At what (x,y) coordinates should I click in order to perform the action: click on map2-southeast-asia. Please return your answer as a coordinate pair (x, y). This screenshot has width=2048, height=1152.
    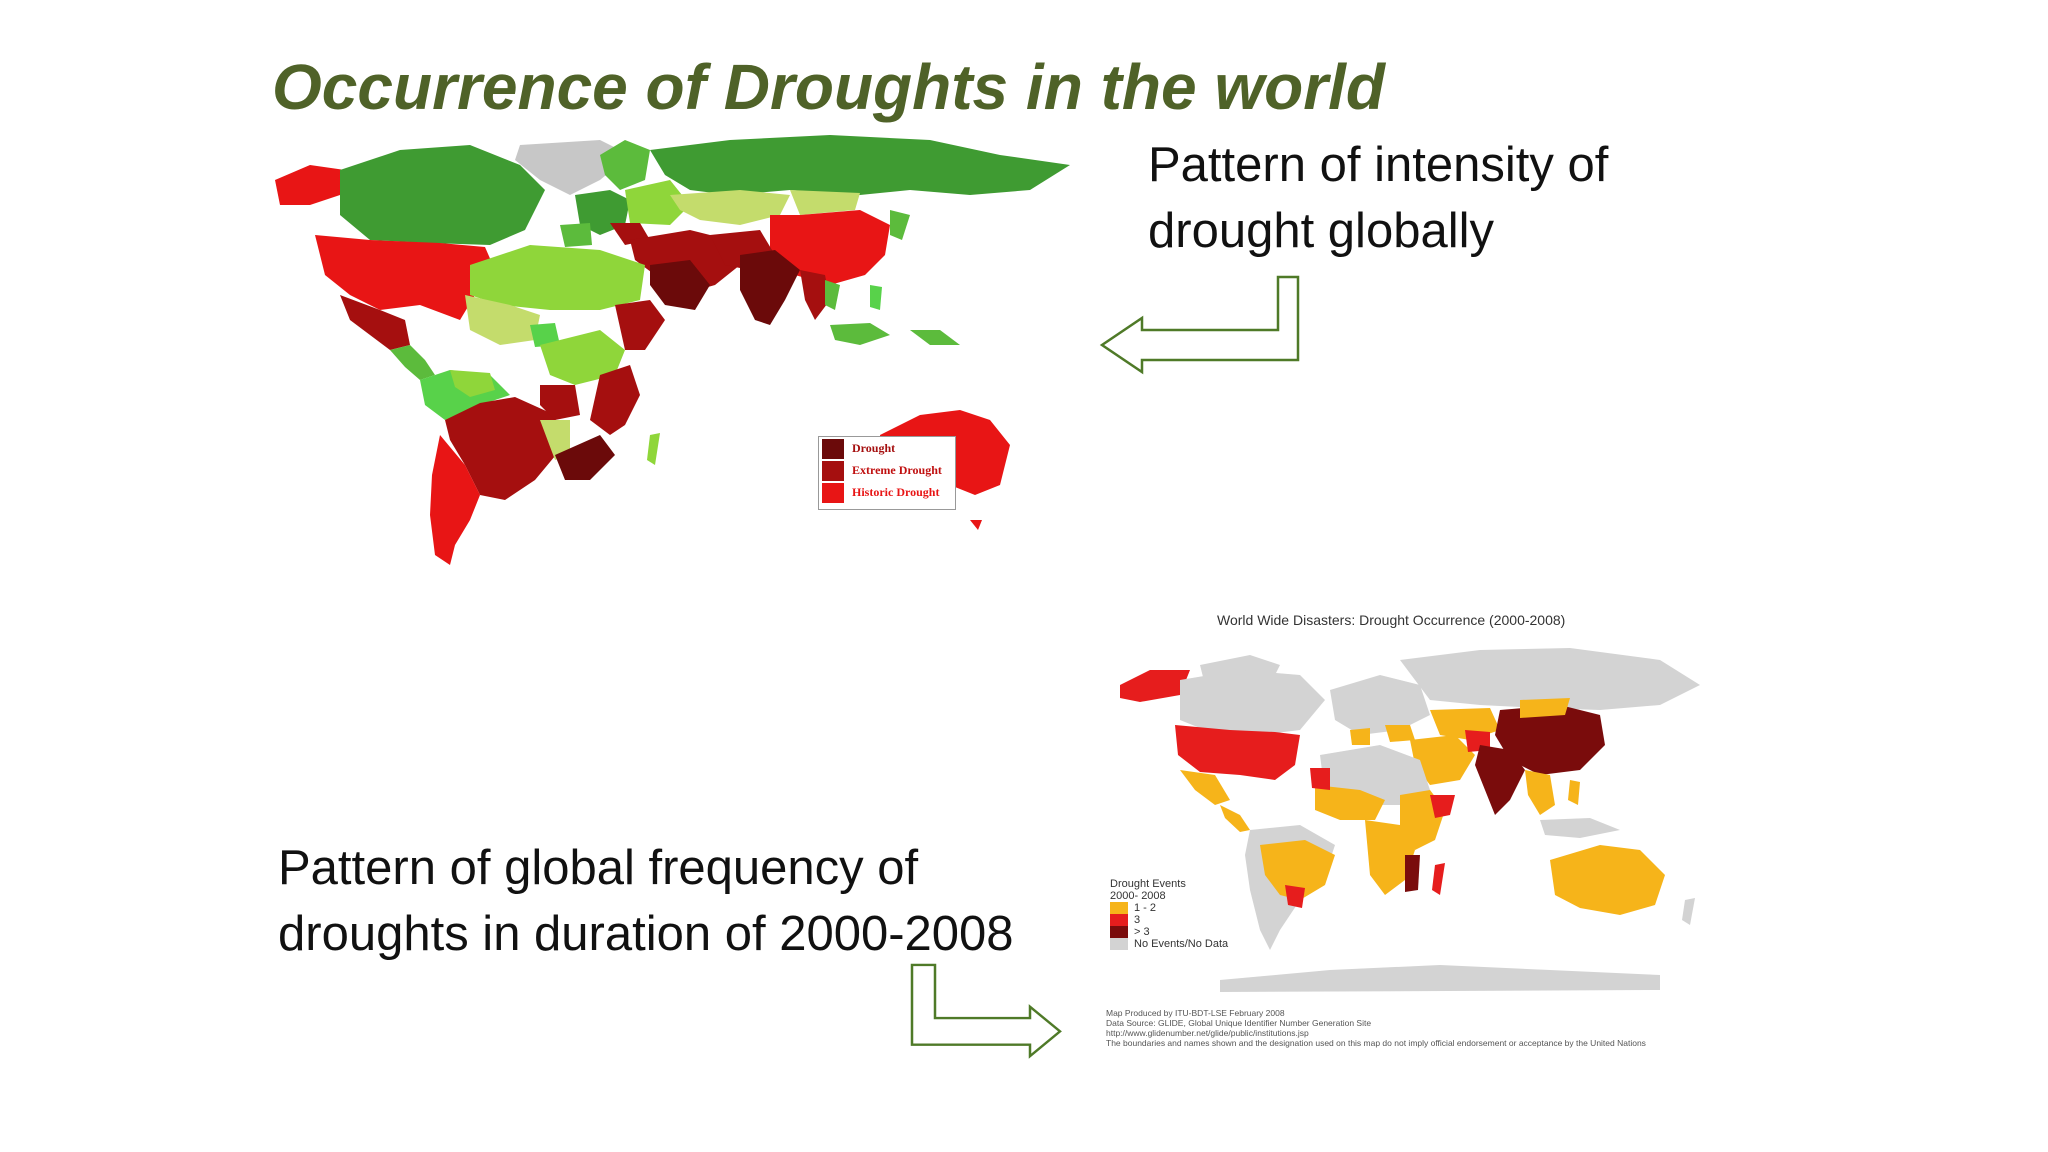
    Looking at the image, I should click on (1540, 792).